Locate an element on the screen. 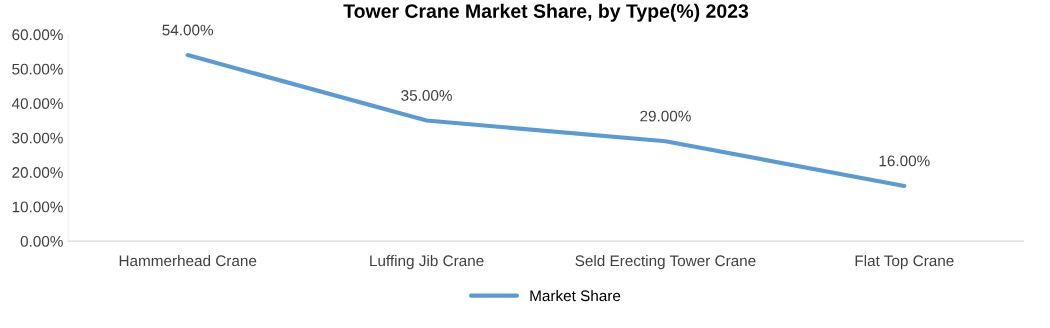  x-tick-label: Hammerhead Crane is located at coordinates (188, 260).